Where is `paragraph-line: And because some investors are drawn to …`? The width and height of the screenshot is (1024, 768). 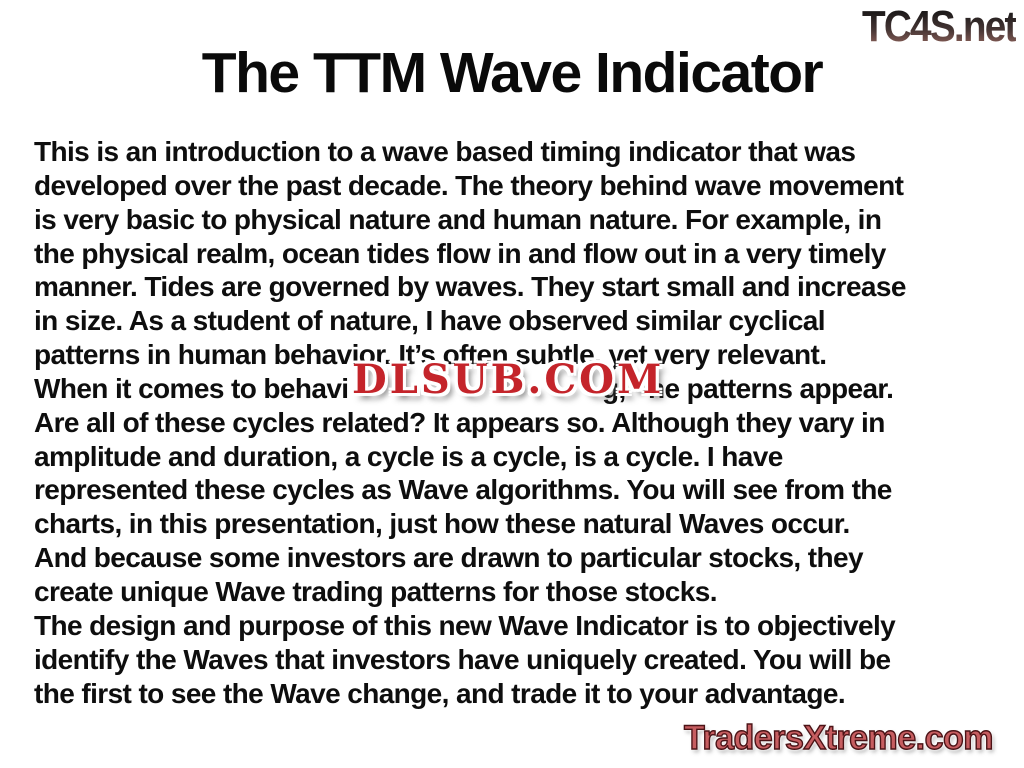 paragraph-line: And because some investors are drawn to … is located at coordinates (449, 558).